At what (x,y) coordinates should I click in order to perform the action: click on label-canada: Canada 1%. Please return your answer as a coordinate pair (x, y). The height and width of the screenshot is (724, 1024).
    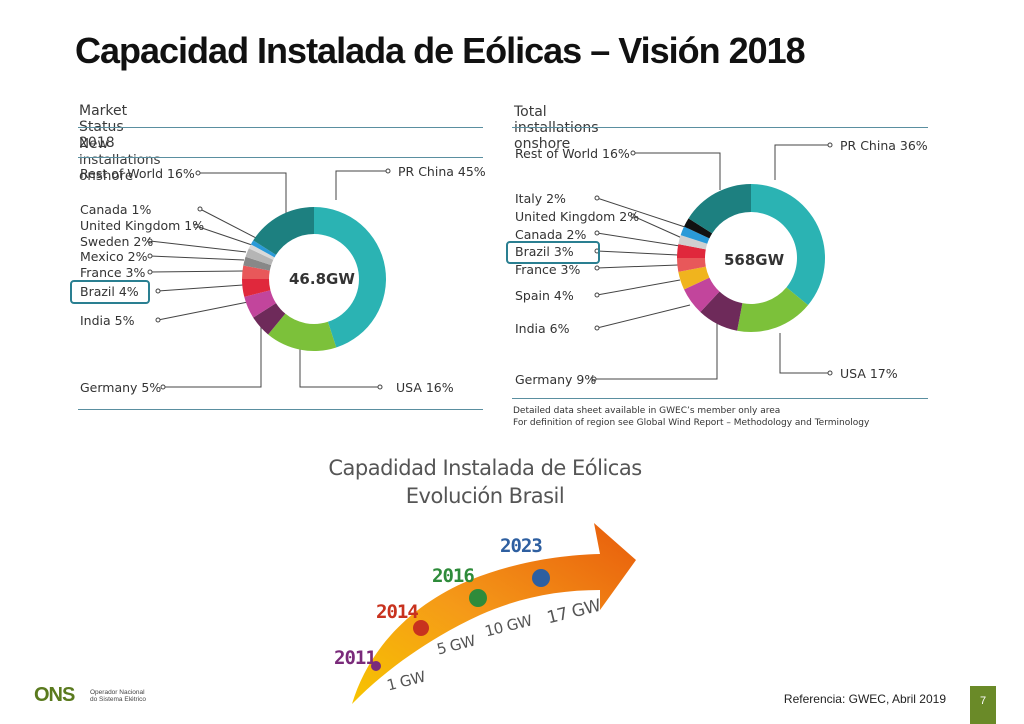
    Looking at the image, I should click on (116, 209).